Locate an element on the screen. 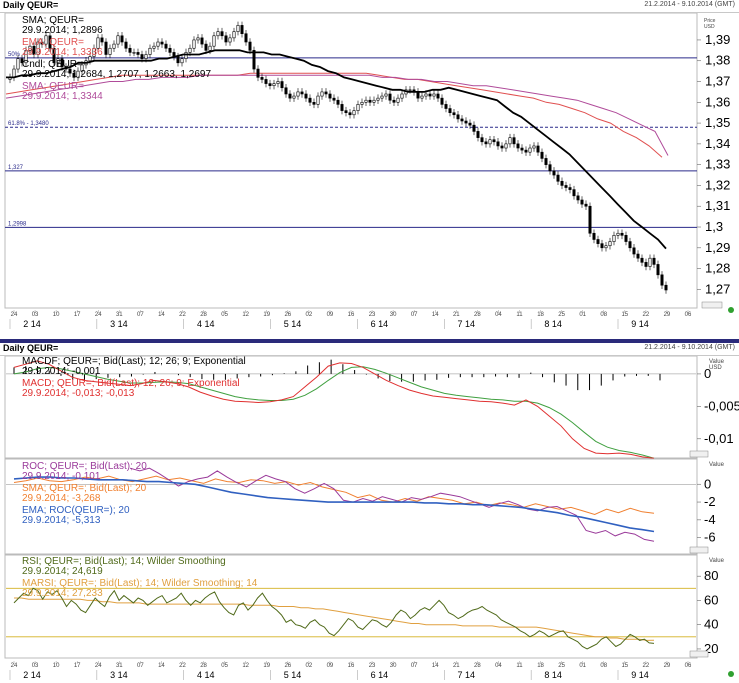 The height and width of the screenshot is (683, 739). month-label: 7 14 is located at coordinates (467, 675).